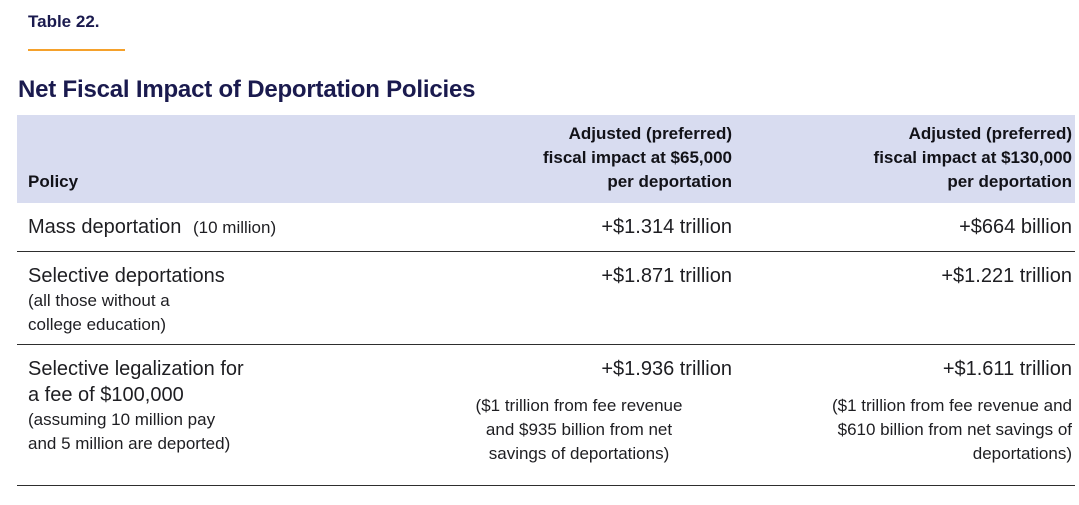 The height and width of the screenshot is (505, 1079). Describe the element at coordinates (1006, 276) in the screenshot. I see `impact-130000-value: +$1.221 trillion` at that location.